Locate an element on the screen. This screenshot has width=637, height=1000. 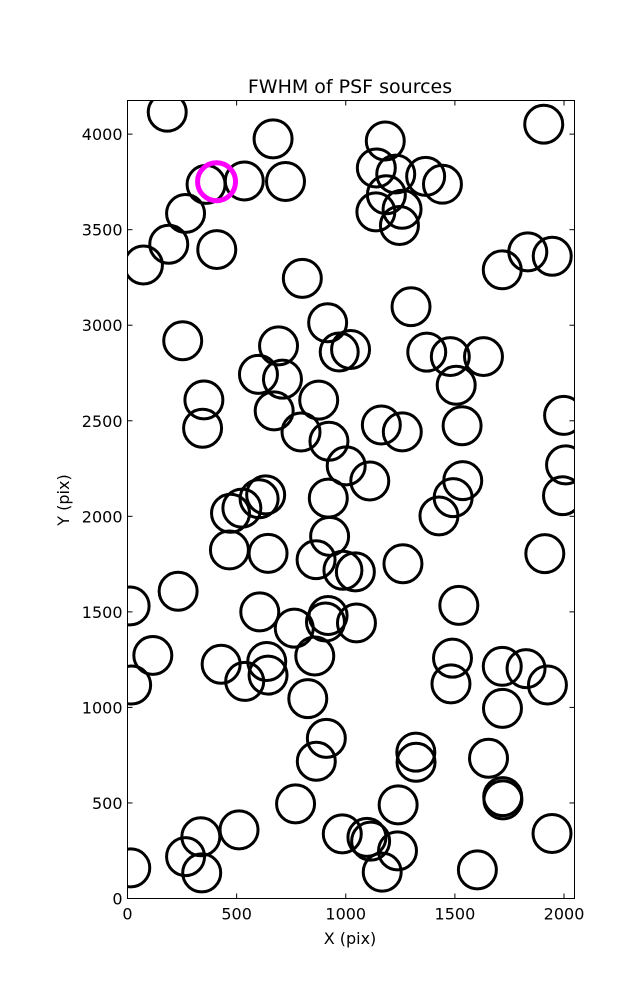
x-tick-label: 500 is located at coordinates (236, 914).